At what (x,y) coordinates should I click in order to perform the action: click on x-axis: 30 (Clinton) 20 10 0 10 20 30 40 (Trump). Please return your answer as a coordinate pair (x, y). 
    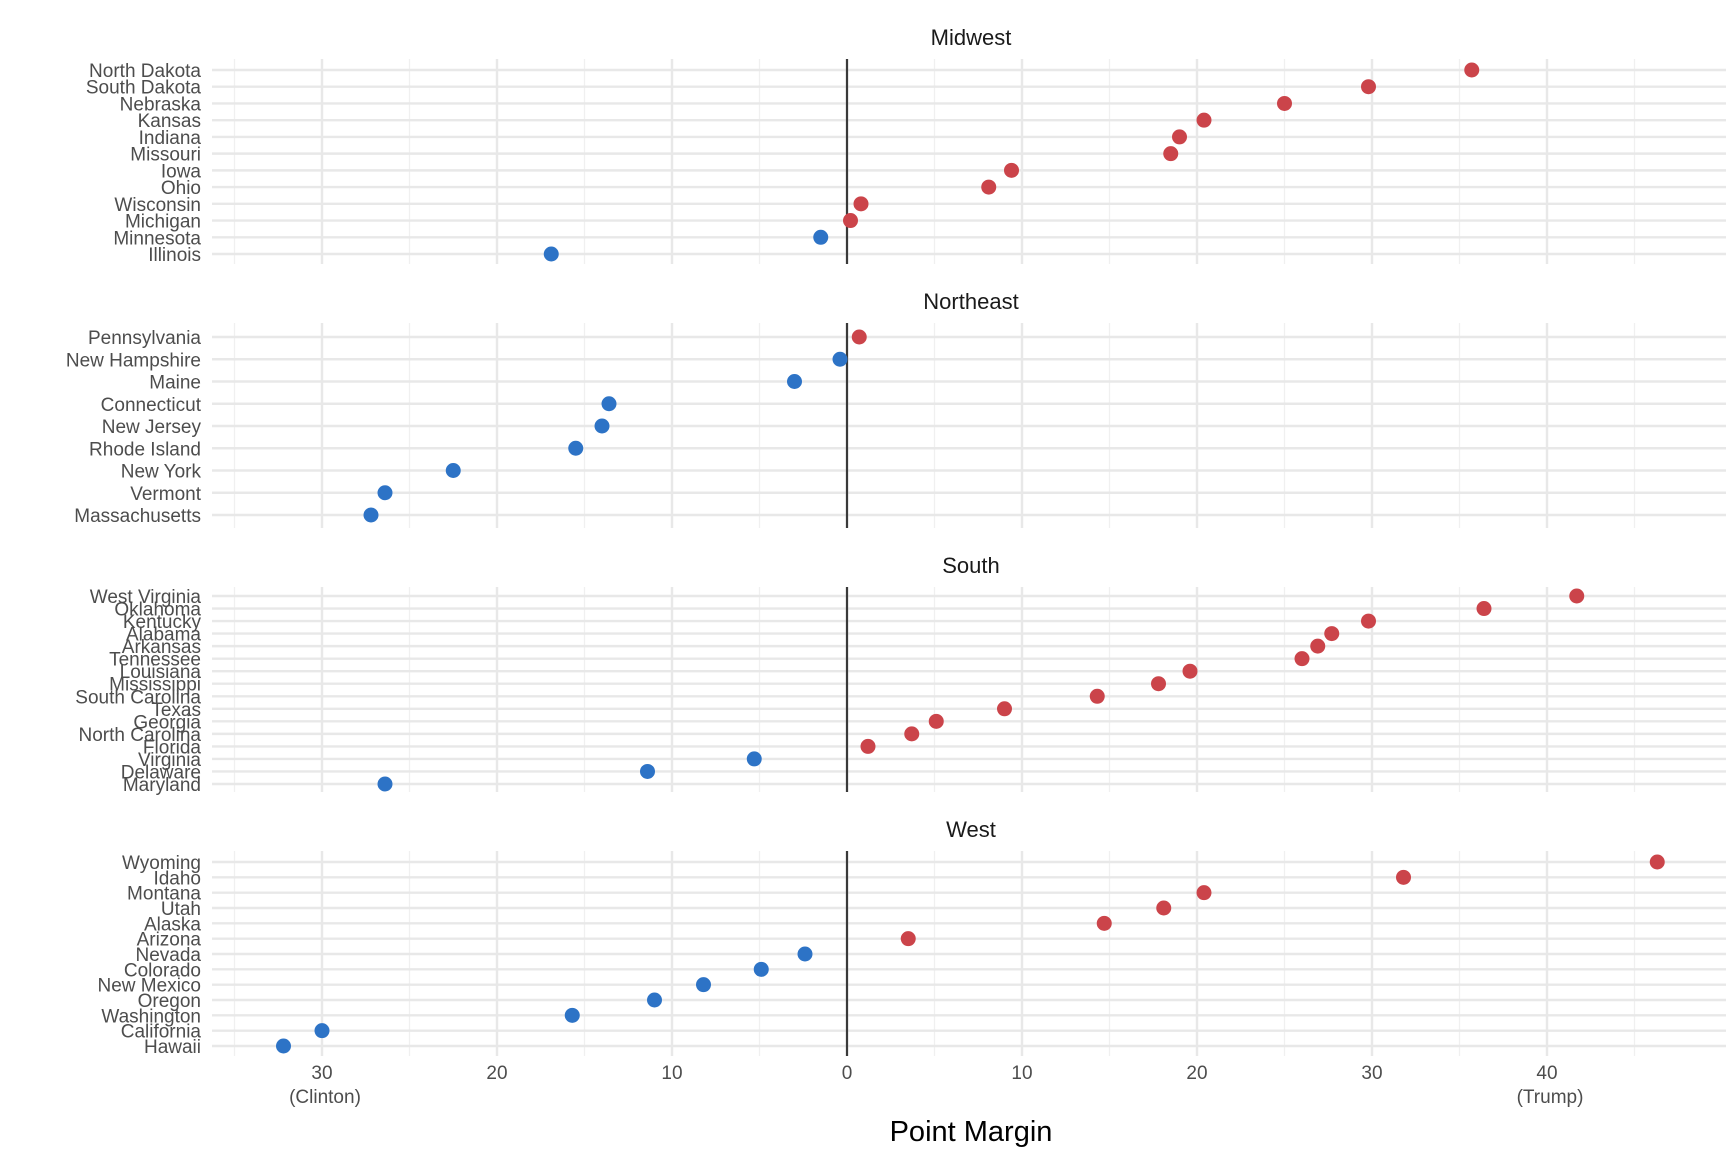
    Looking at the image, I should click on (936, 1085).